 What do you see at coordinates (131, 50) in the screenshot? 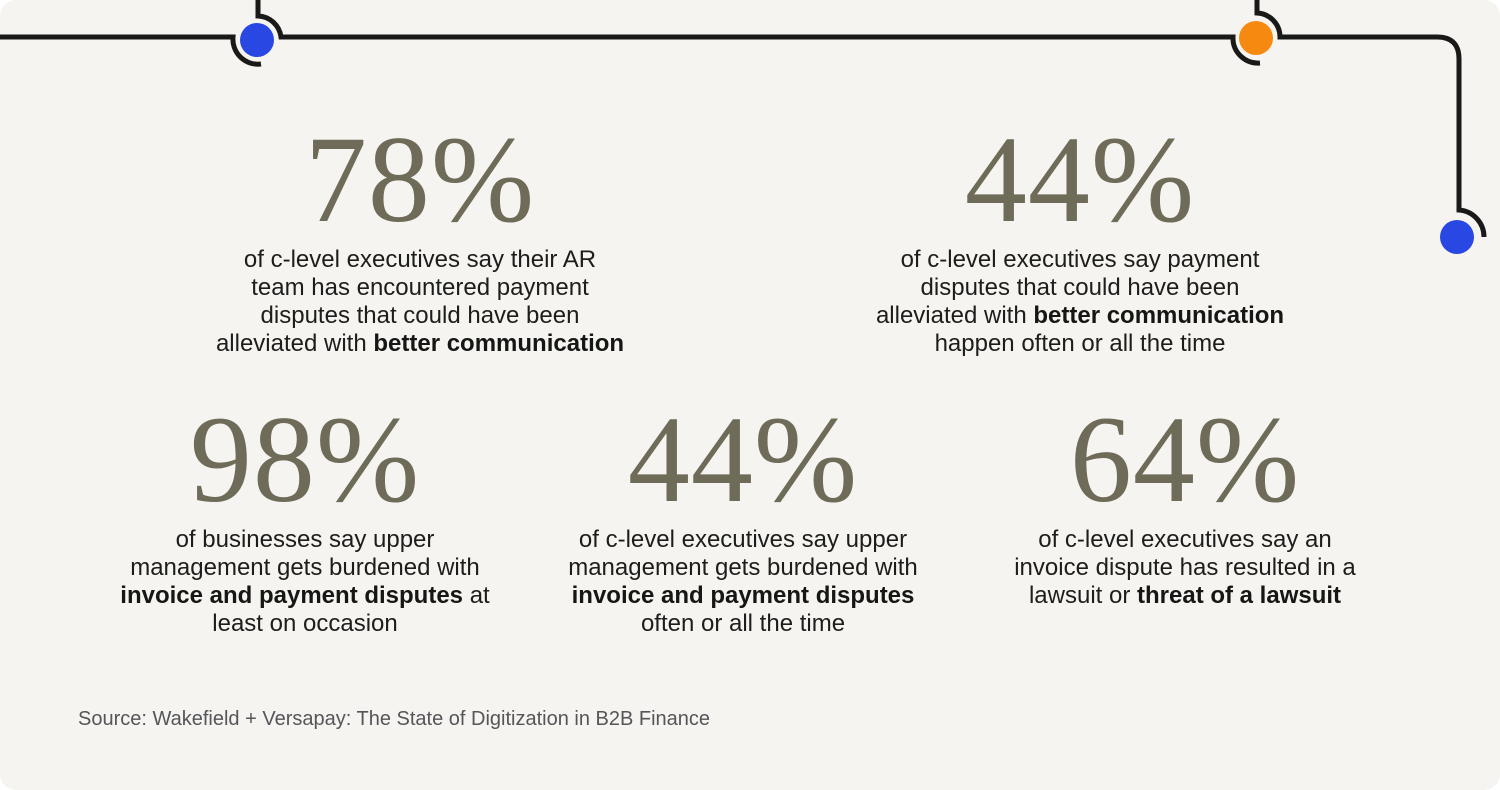
I see `wire-left-segment` at bounding box center [131, 50].